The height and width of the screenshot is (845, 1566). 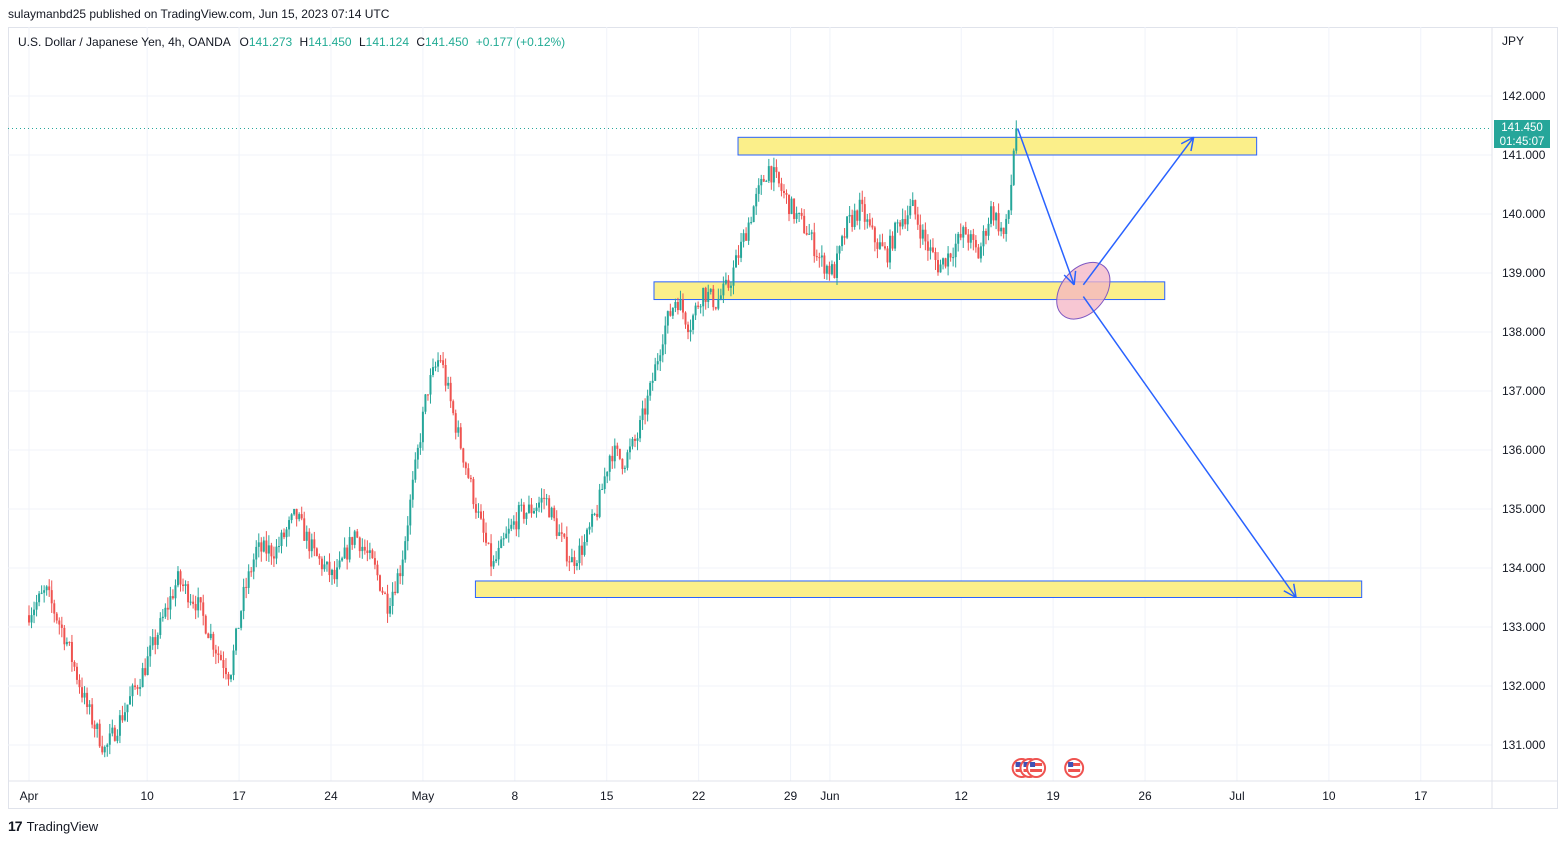 What do you see at coordinates (997, 146) in the screenshot?
I see `zone-resistance` at bounding box center [997, 146].